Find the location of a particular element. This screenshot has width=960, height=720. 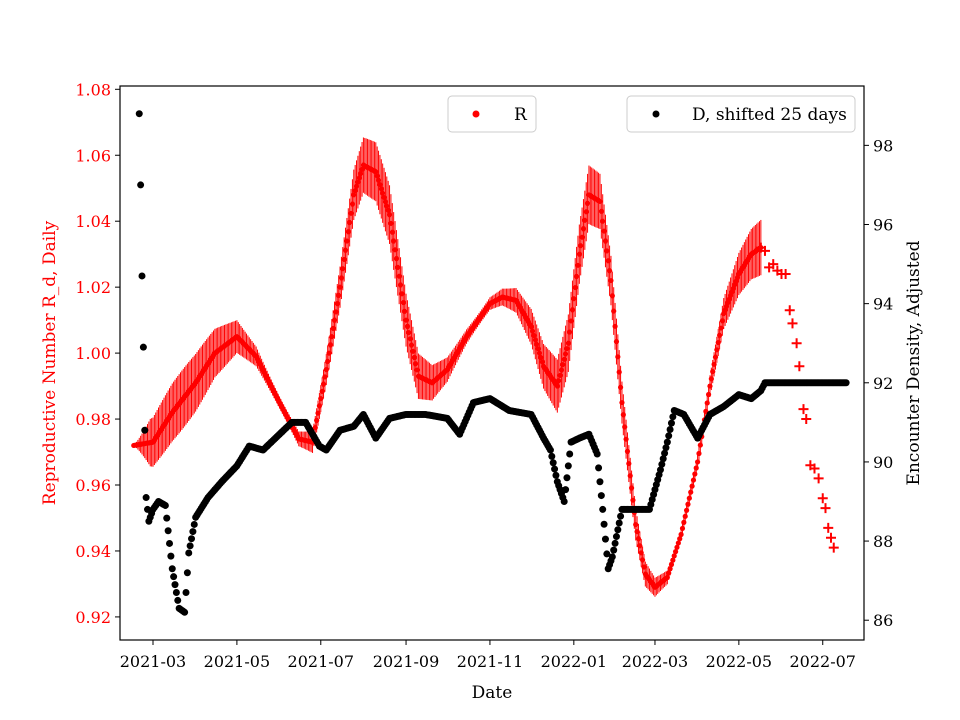

right-tick-label: 94 is located at coordinates (883, 304).